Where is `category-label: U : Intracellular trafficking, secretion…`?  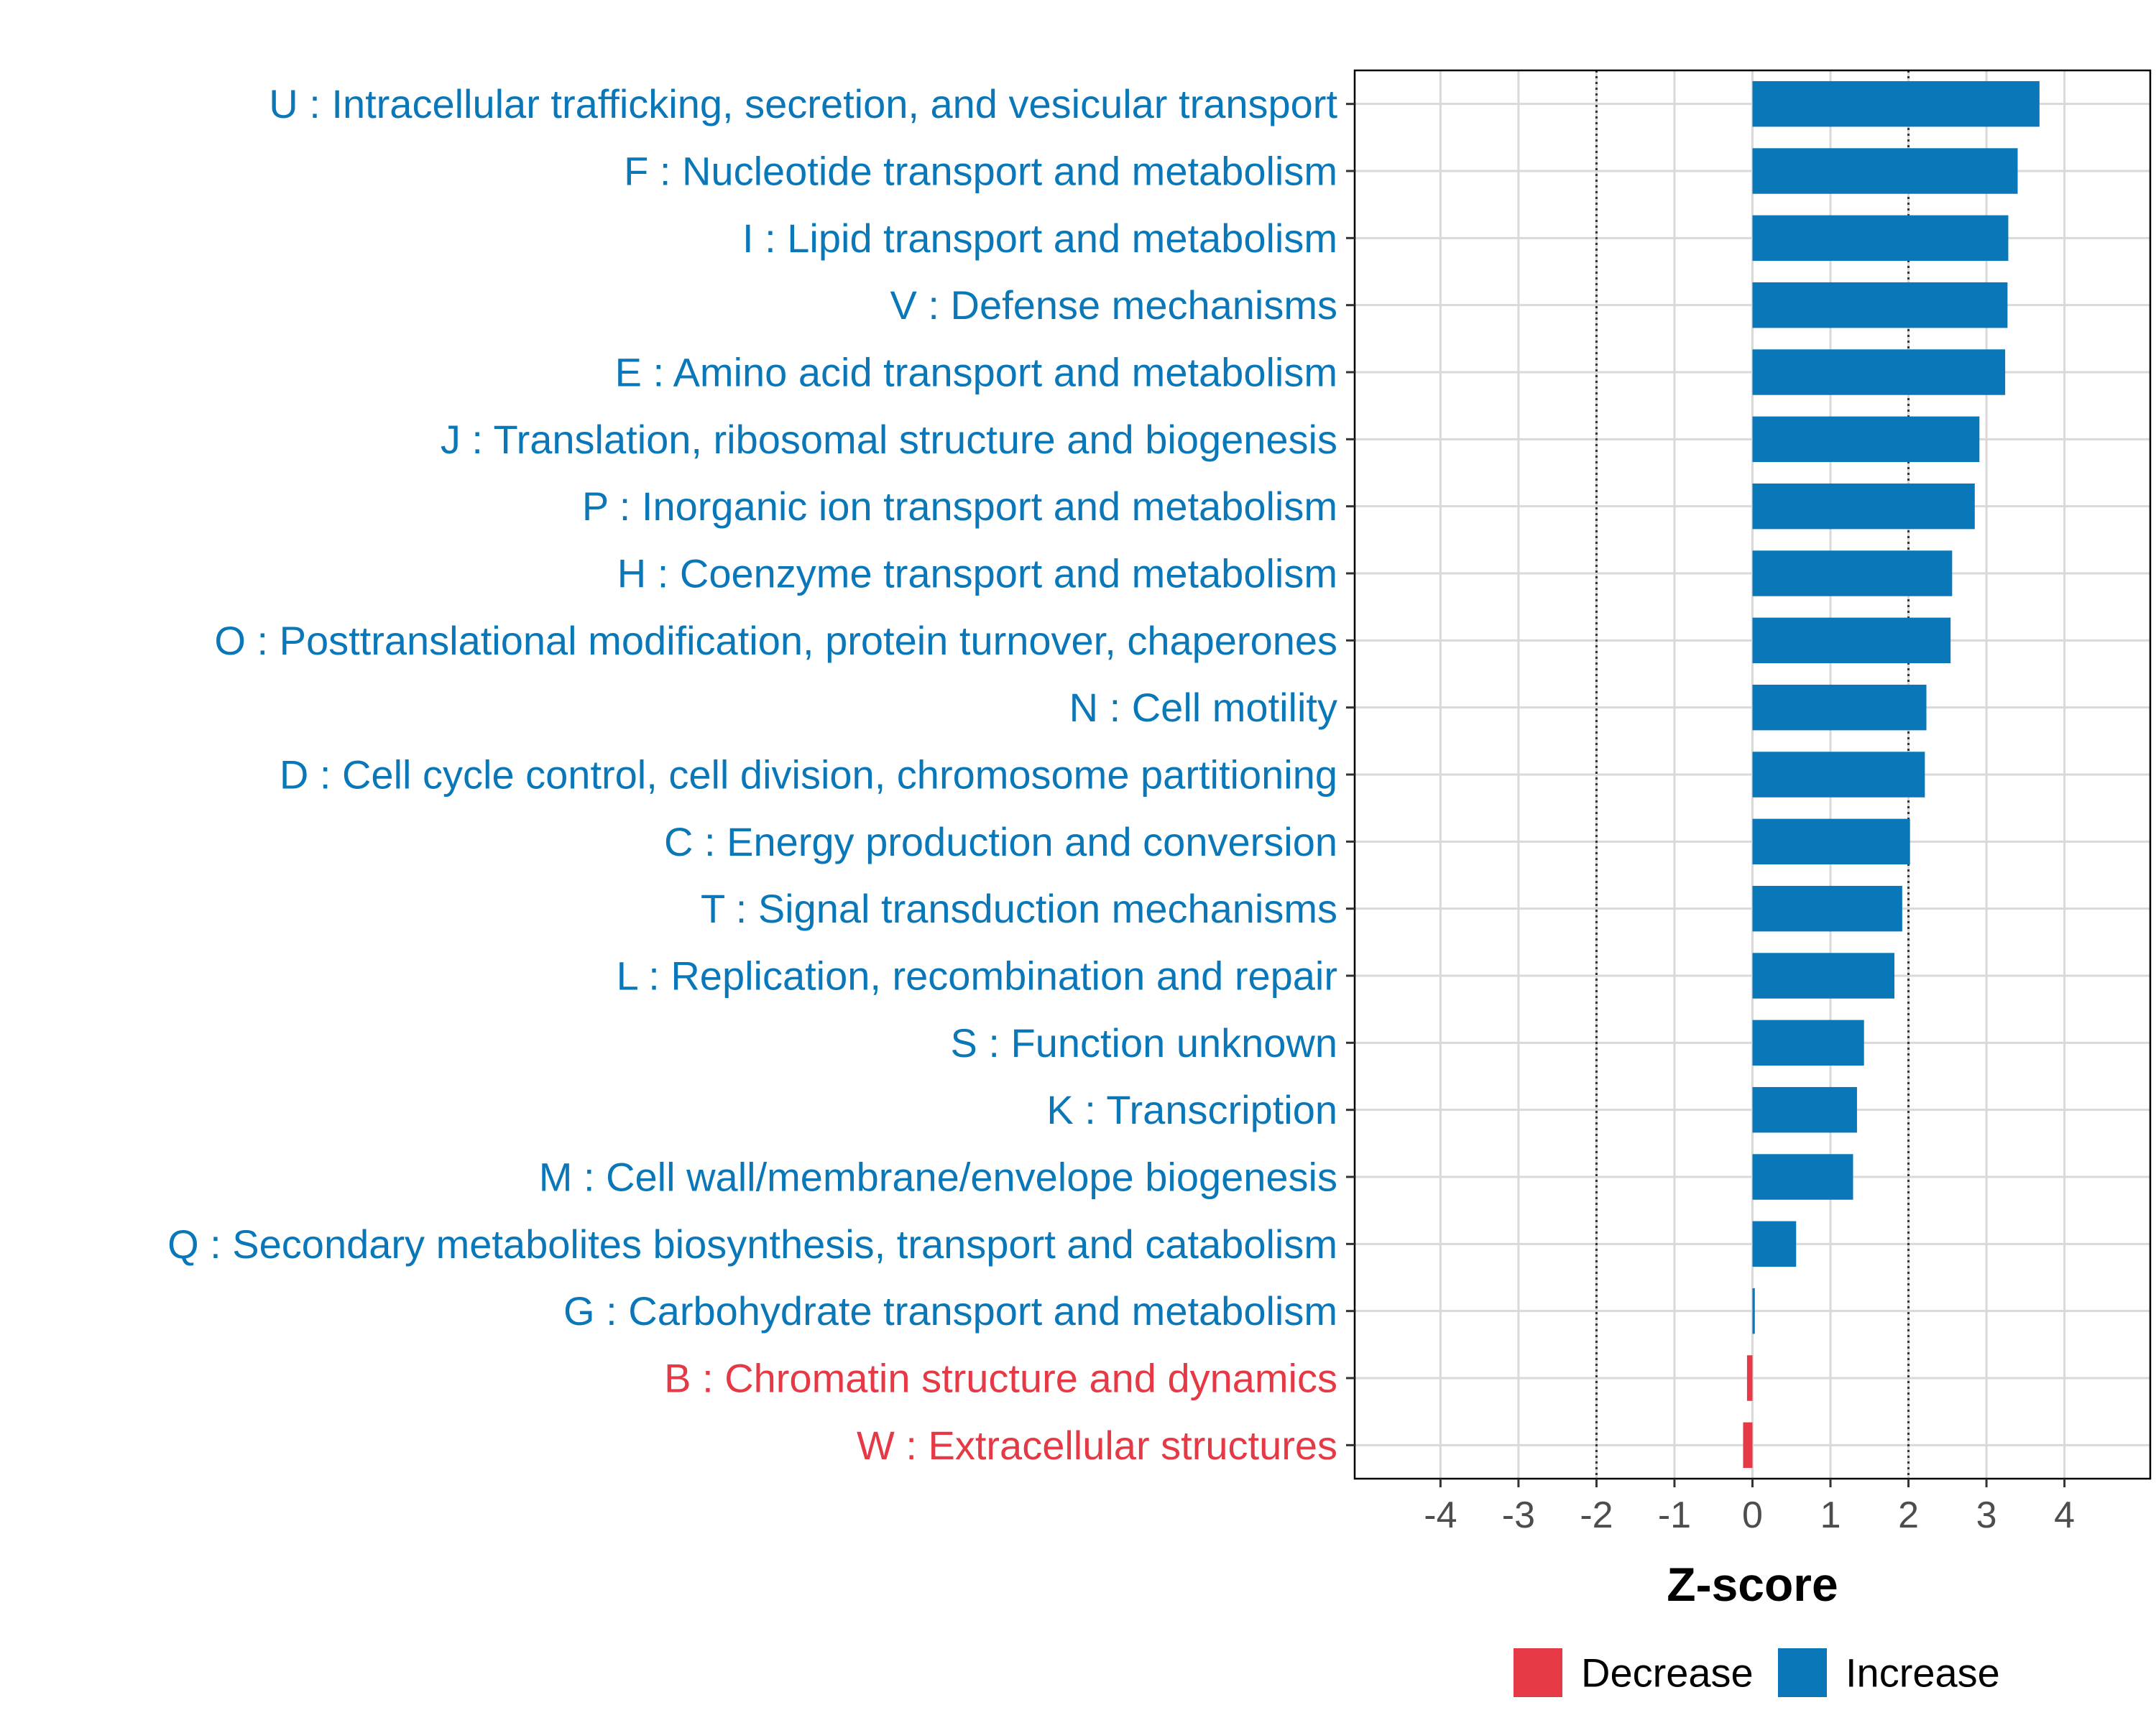
category-label: U : Intracellular trafficking, secretion… is located at coordinates (803, 103).